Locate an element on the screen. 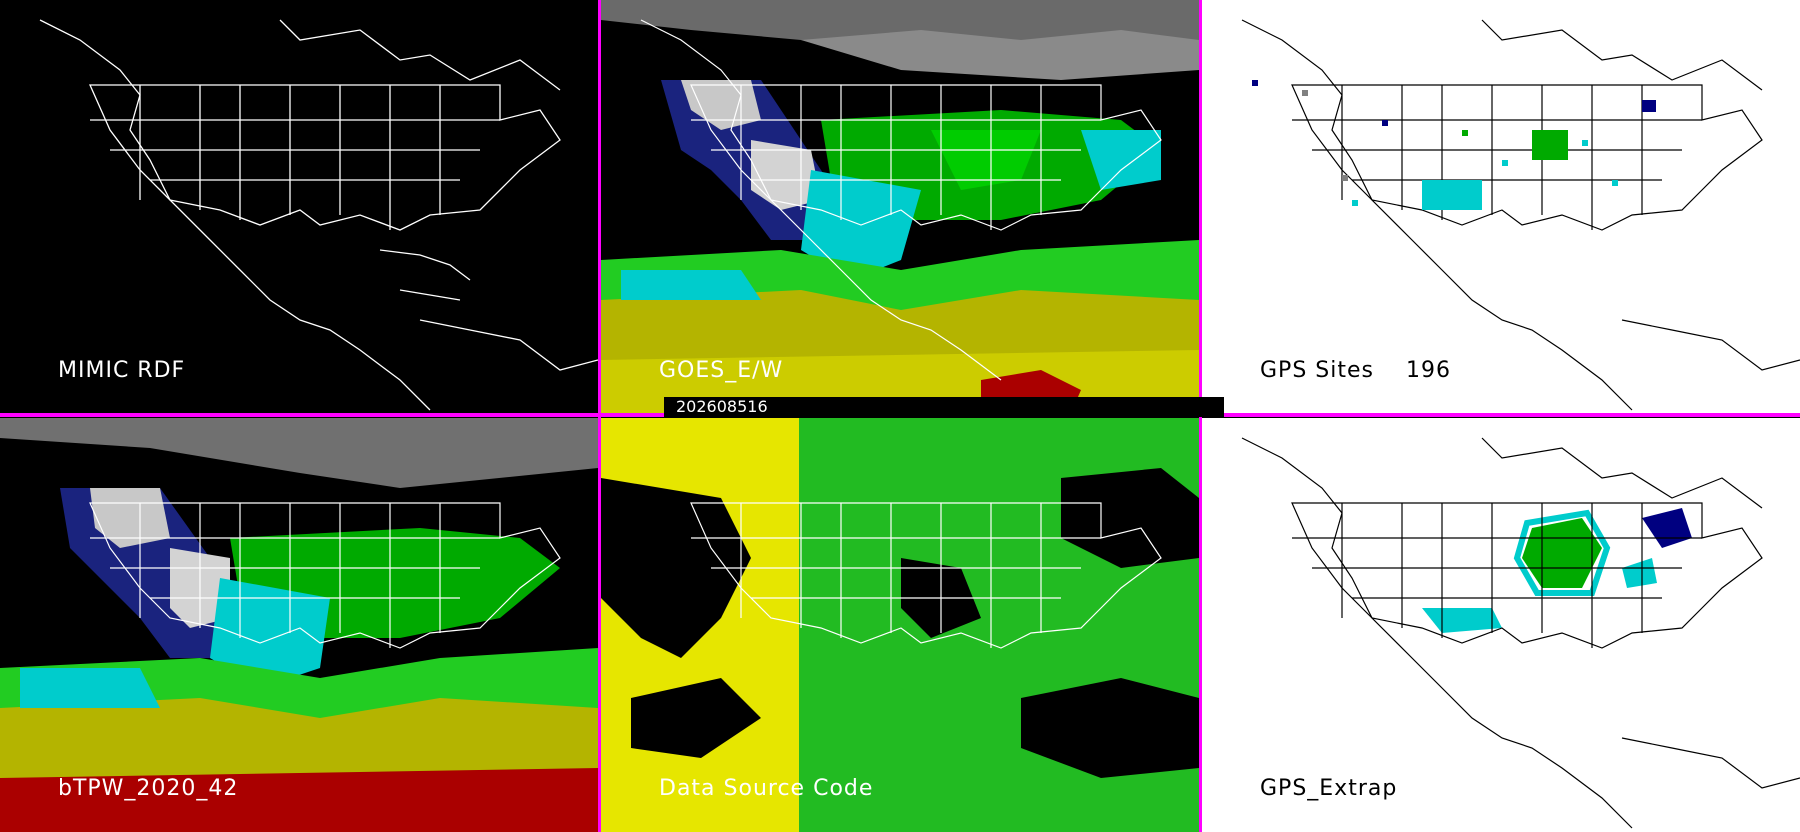 This screenshot has width=1800, height=832. gps-extrap-label: GPS_Extrap is located at coordinates (1329, 788).